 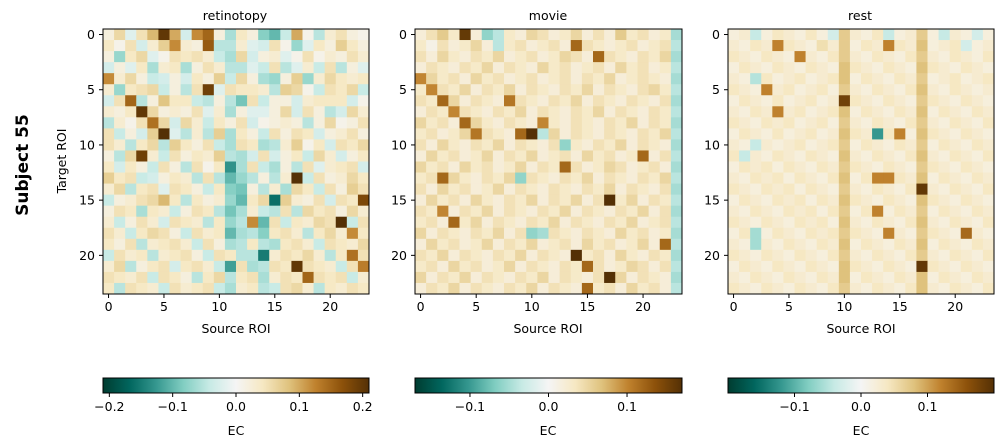 What do you see at coordinates (330, 306) in the screenshot?
I see `x-tick-label: 20` at bounding box center [330, 306].